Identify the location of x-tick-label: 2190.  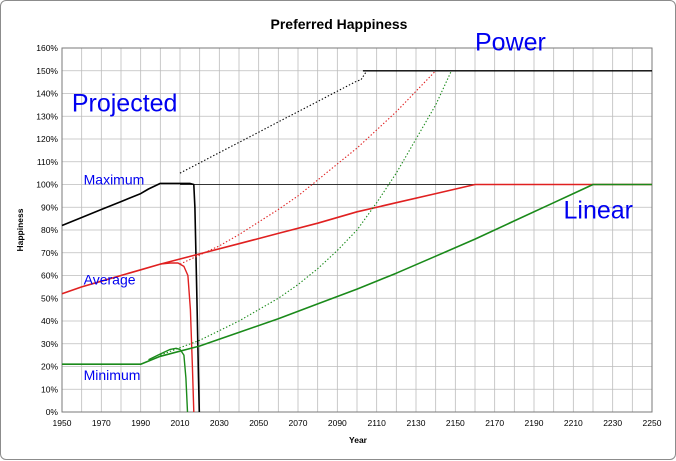
(534, 423).